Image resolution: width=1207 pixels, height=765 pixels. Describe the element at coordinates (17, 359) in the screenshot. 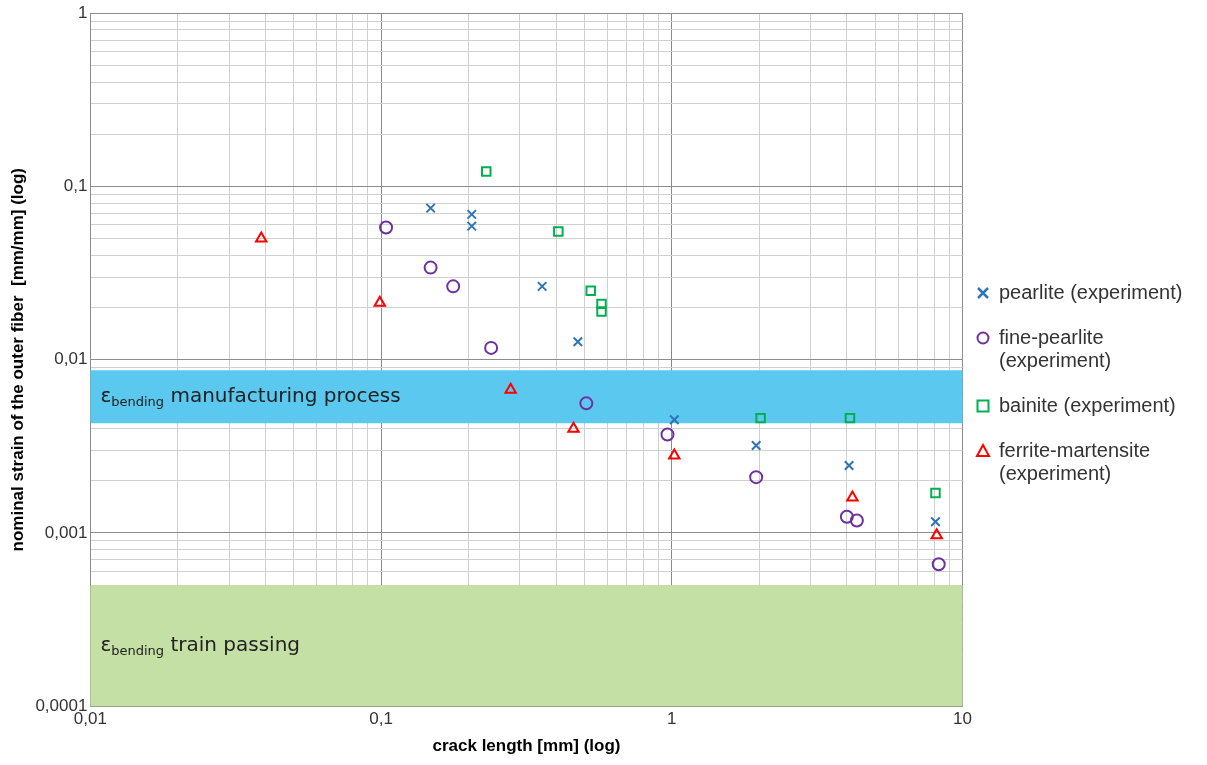

I see `y-axis-title: nominal strain of the outer fiber [mm/mm] (log)` at that location.